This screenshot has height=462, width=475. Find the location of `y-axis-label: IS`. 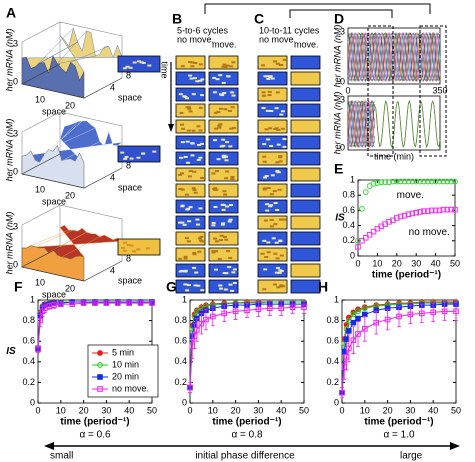

y-axis-label: IS is located at coordinates (11, 351).